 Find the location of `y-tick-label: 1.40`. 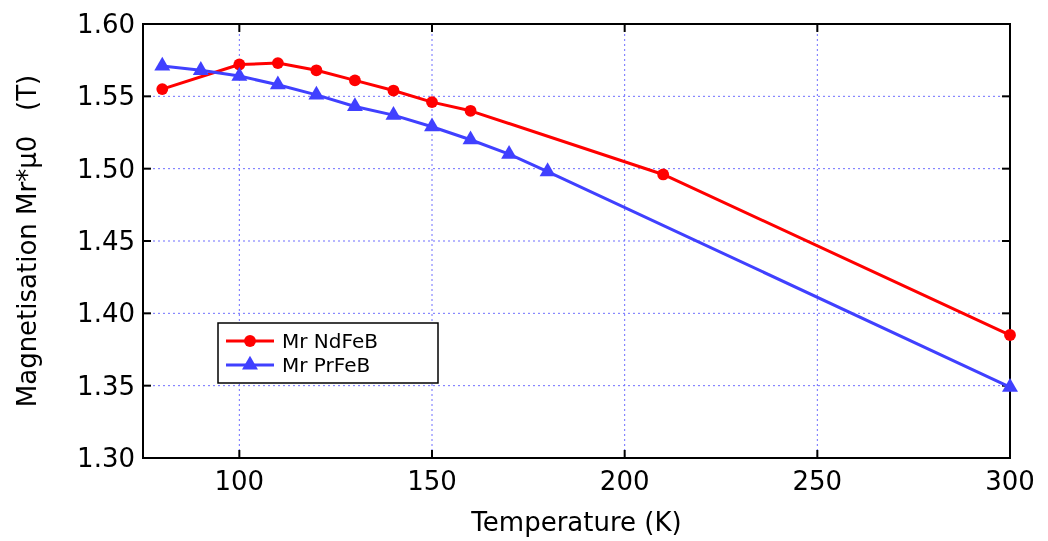

y-tick-label: 1.40 is located at coordinates (106, 313).